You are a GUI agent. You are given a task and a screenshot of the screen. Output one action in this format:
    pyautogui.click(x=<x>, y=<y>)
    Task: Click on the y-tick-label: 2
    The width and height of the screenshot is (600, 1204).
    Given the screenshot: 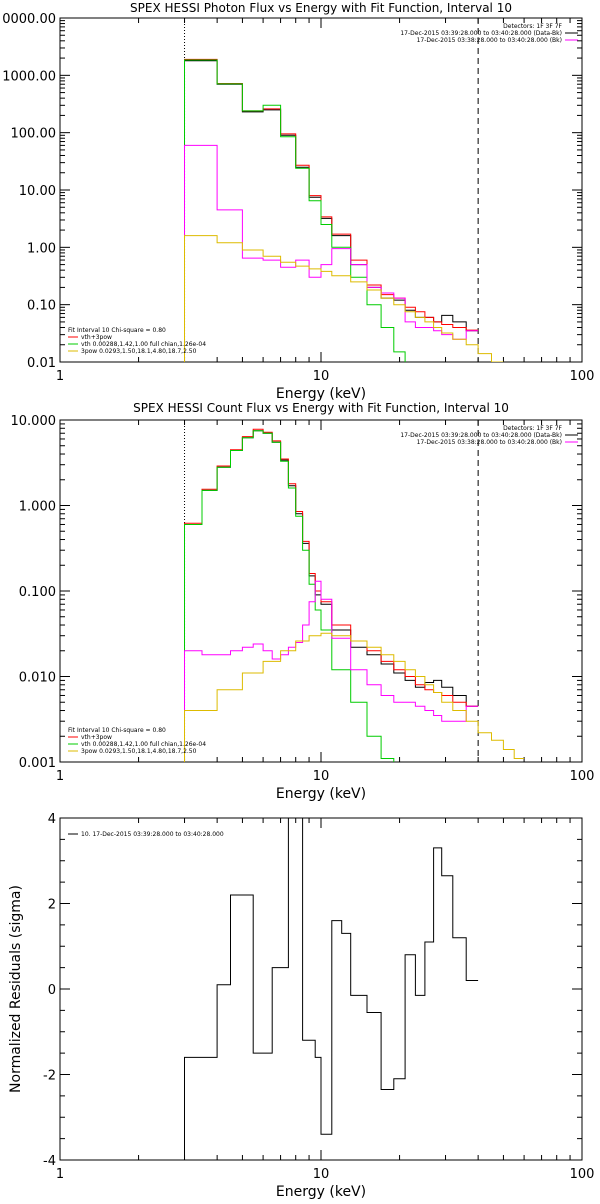 What is the action you would take?
    pyautogui.click(x=52, y=905)
    